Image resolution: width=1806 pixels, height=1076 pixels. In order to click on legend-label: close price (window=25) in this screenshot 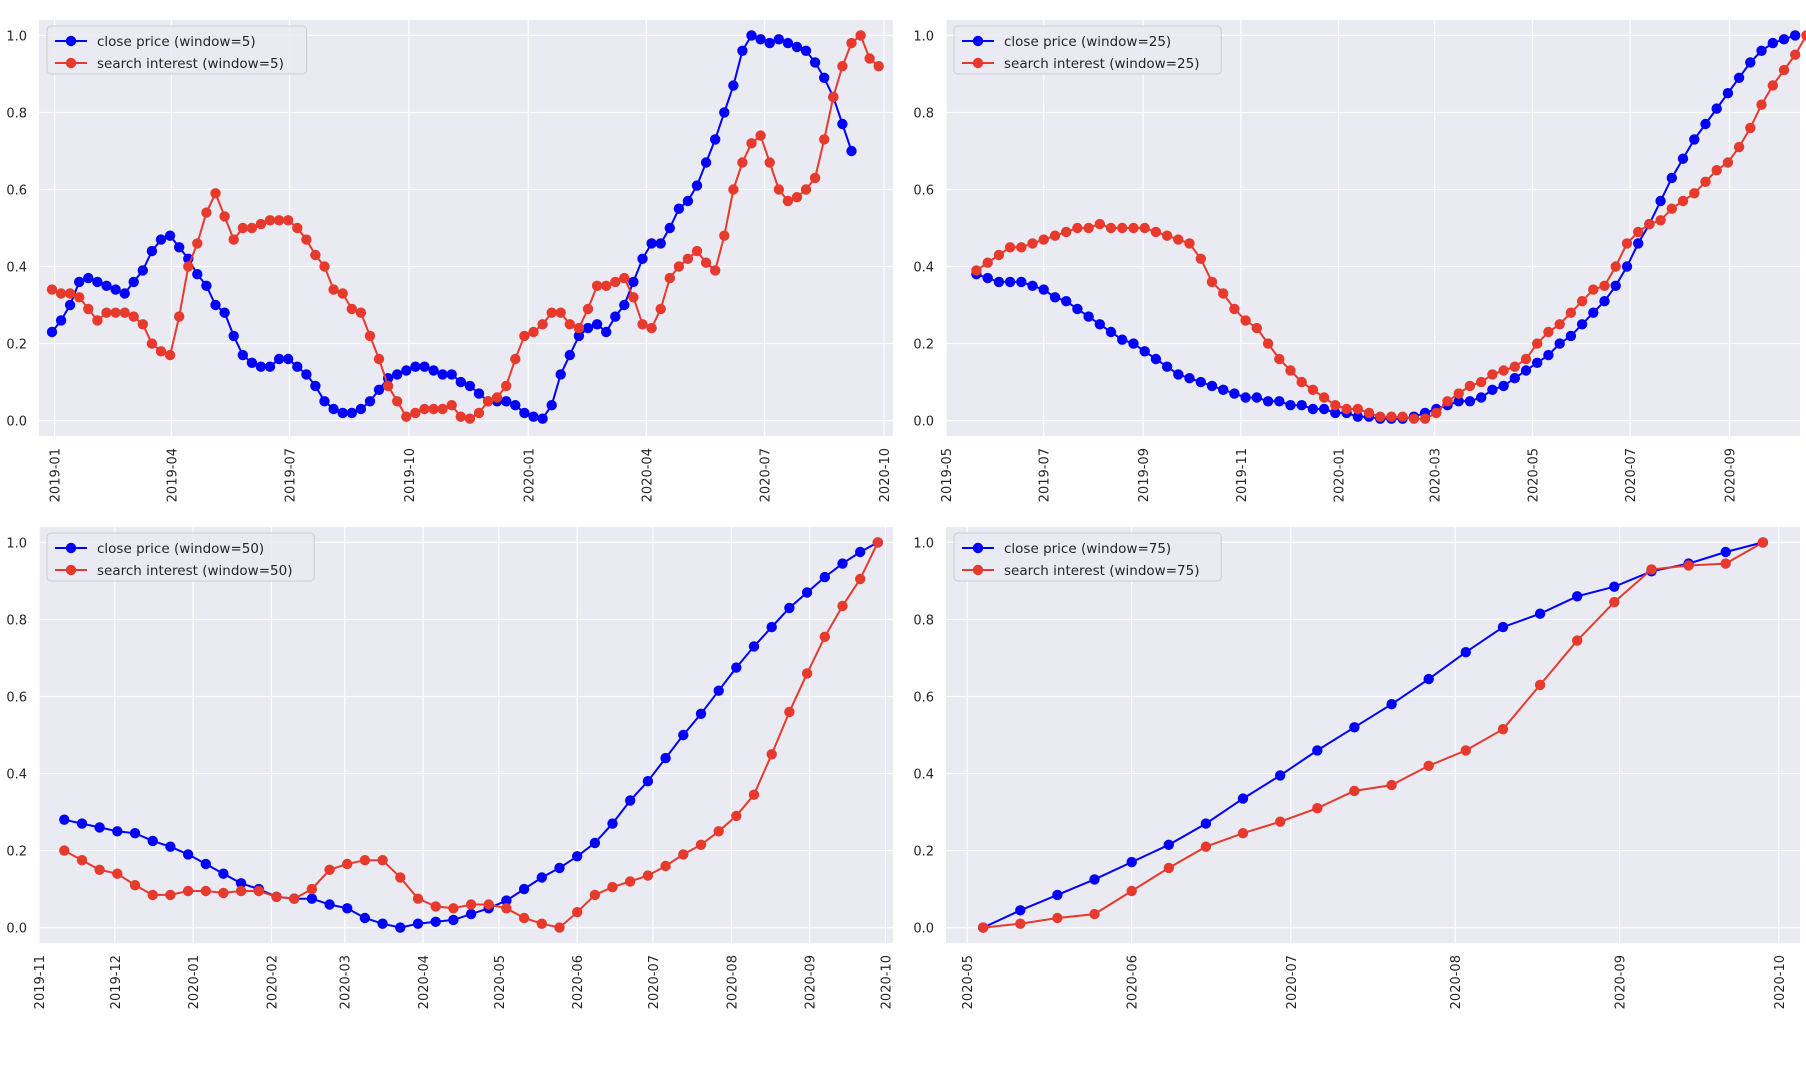, I will do `click(1087, 42)`.